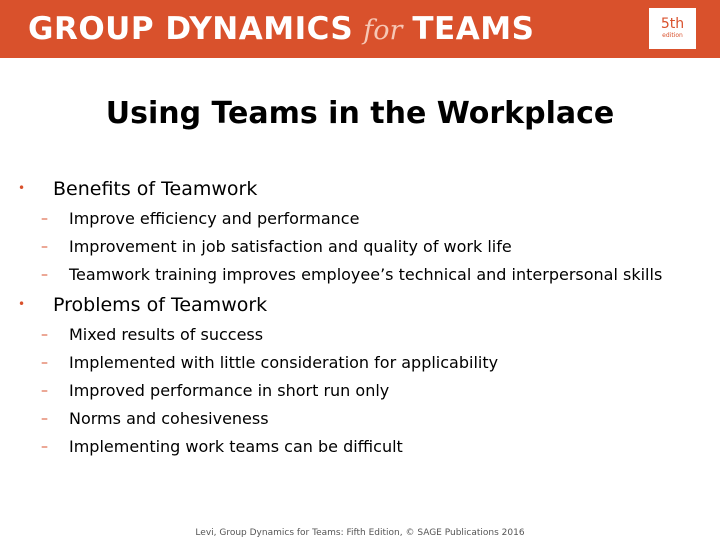 Image resolution: width=720 pixels, height=540 pixels. I want to click on bullet-text: Benefits of Teamwork, so click(155, 189).